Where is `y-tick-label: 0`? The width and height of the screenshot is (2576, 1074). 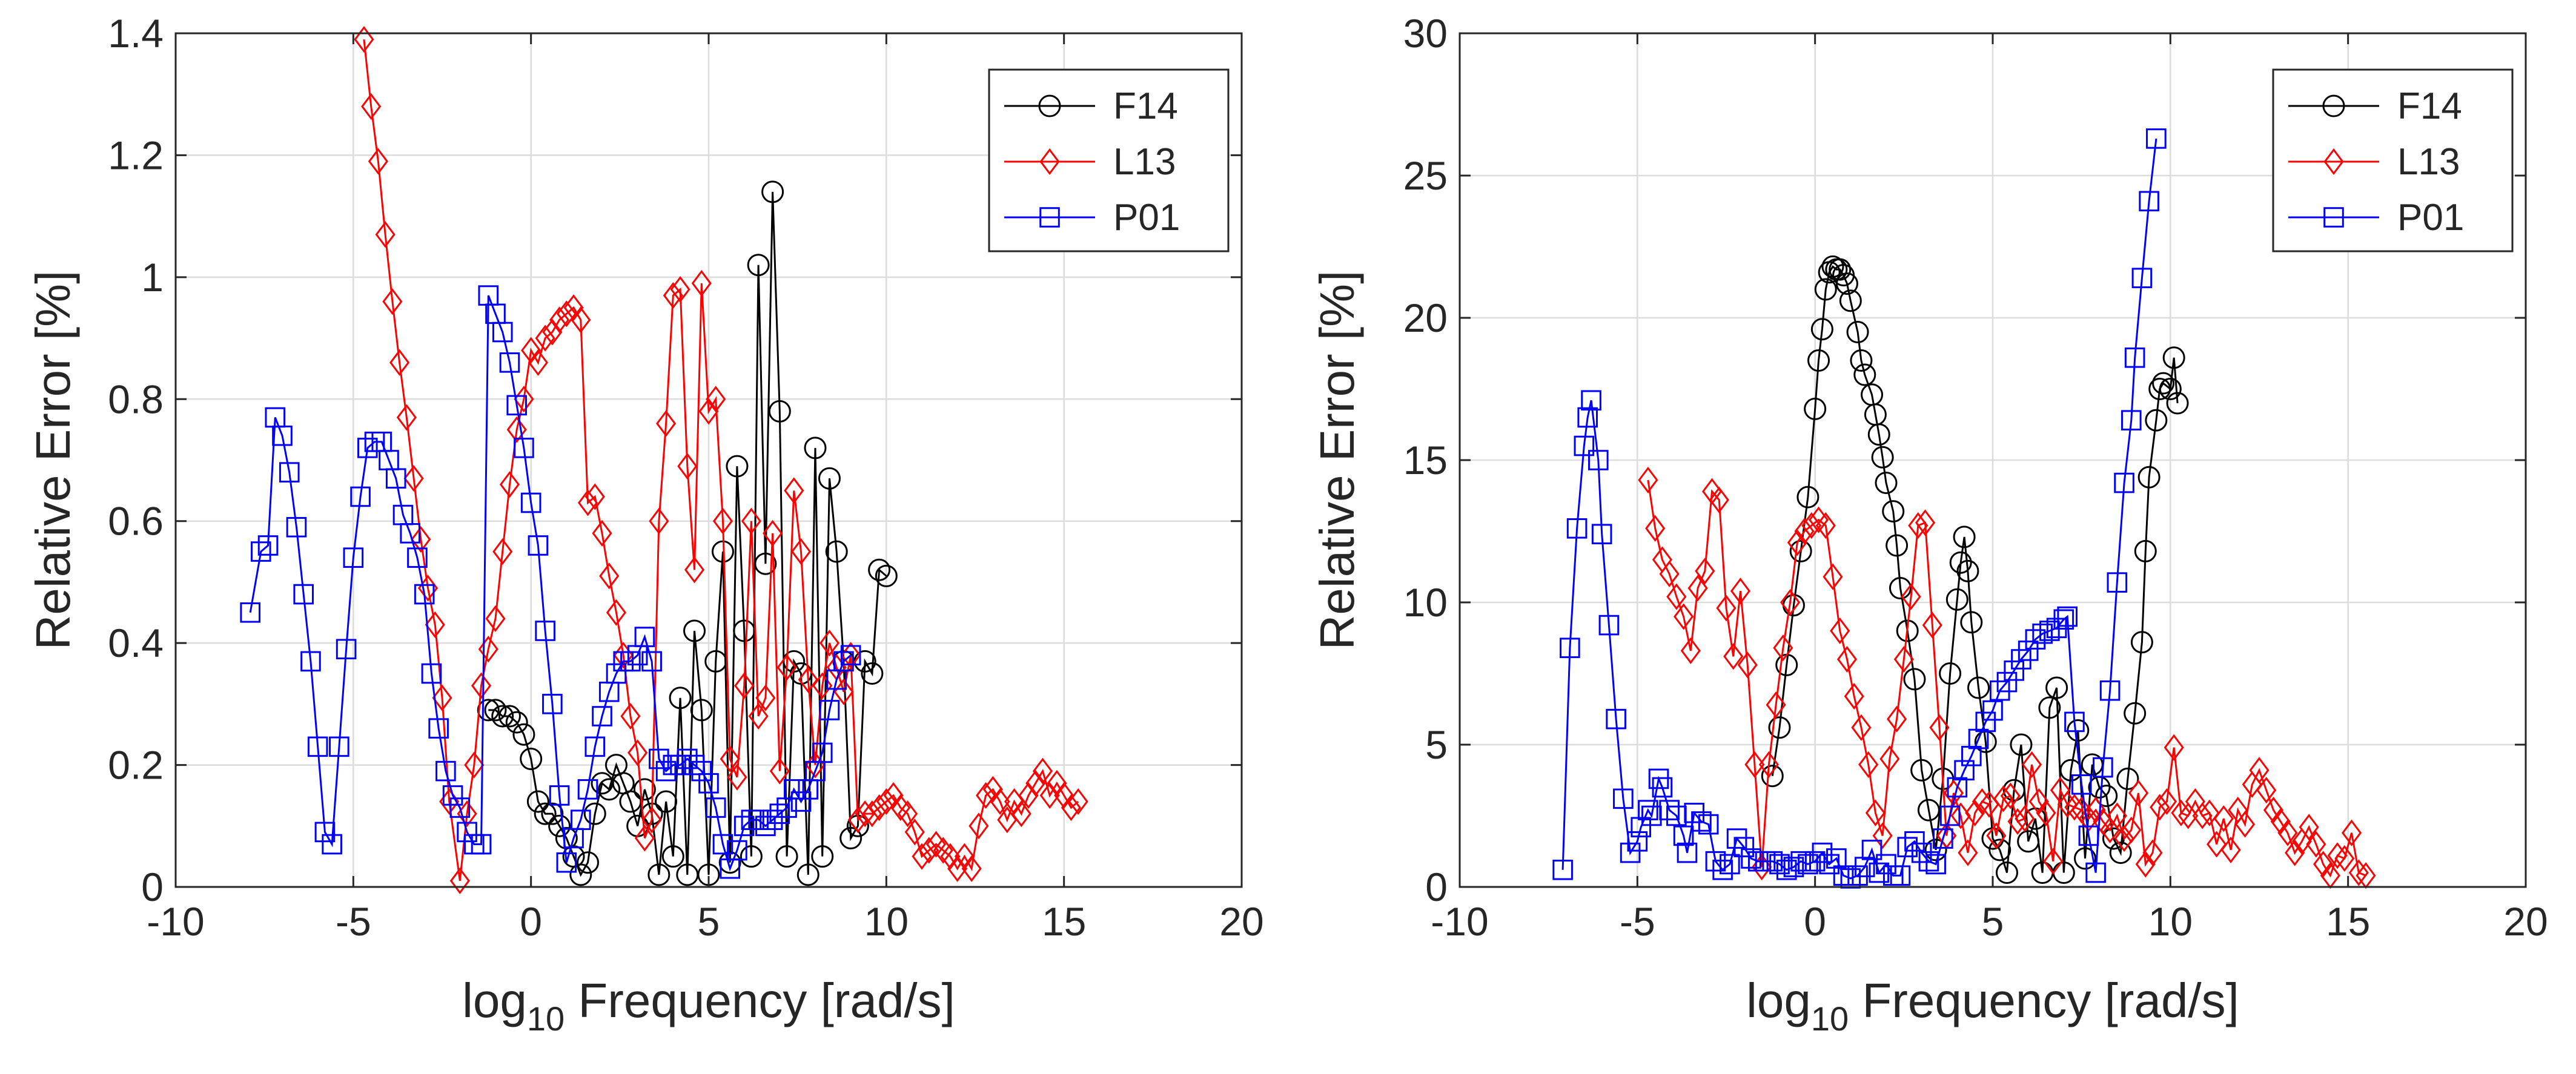 y-tick-label: 0 is located at coordinates (1436, 887).